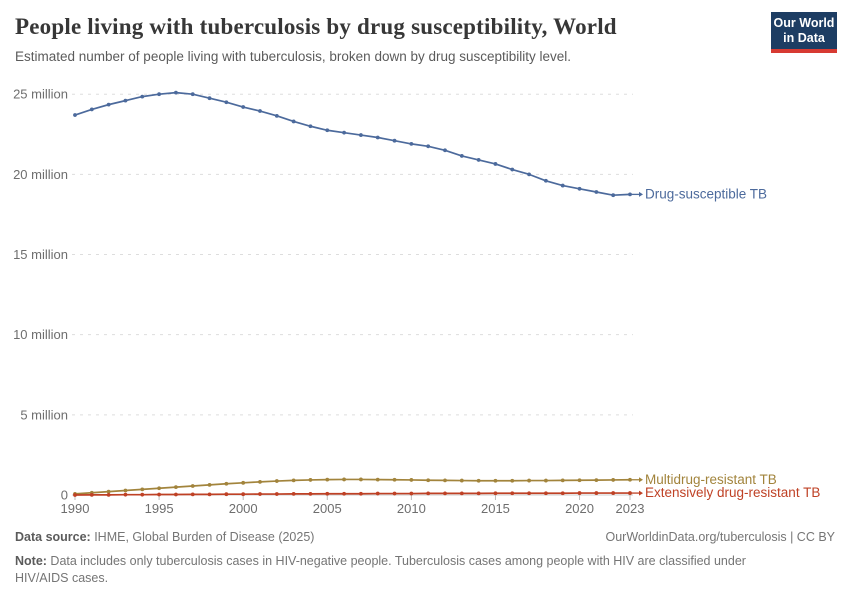 This screenshot has width=850, height=600. I want to click on data-source-label: Data source:, so click(53, 537).